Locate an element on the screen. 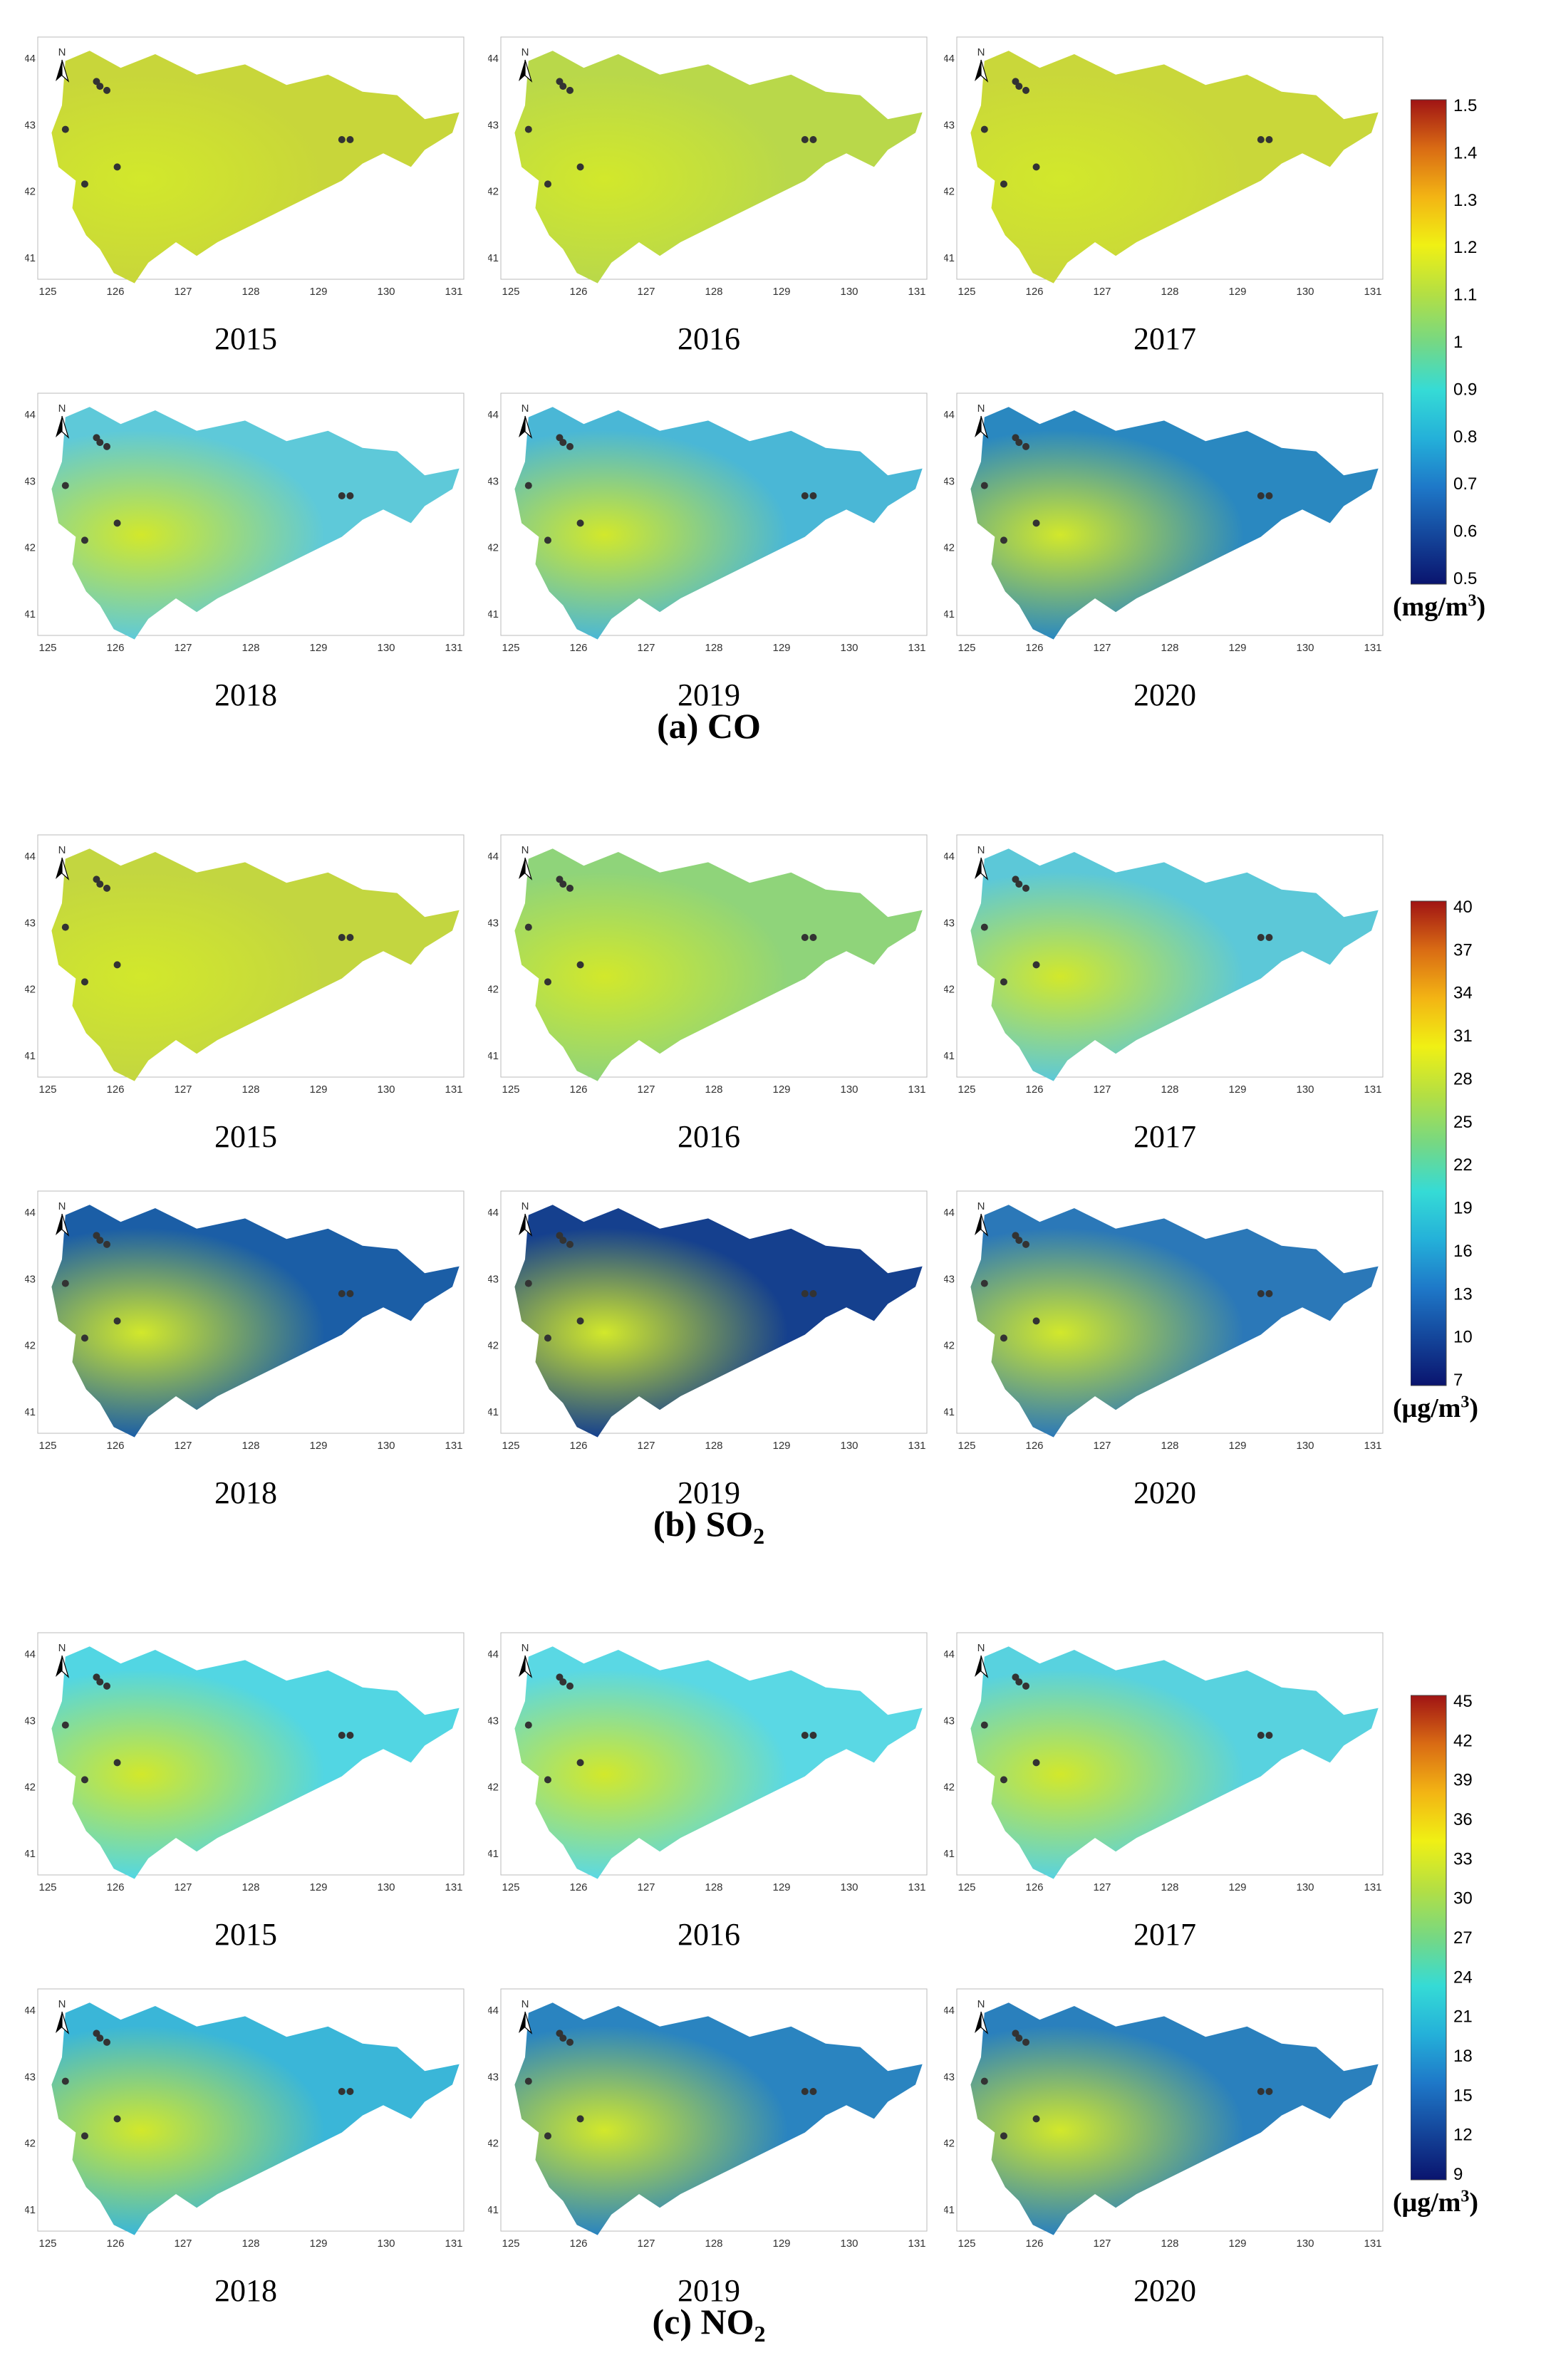  x-tick-label: 129 is located at coordinates (781, 648).